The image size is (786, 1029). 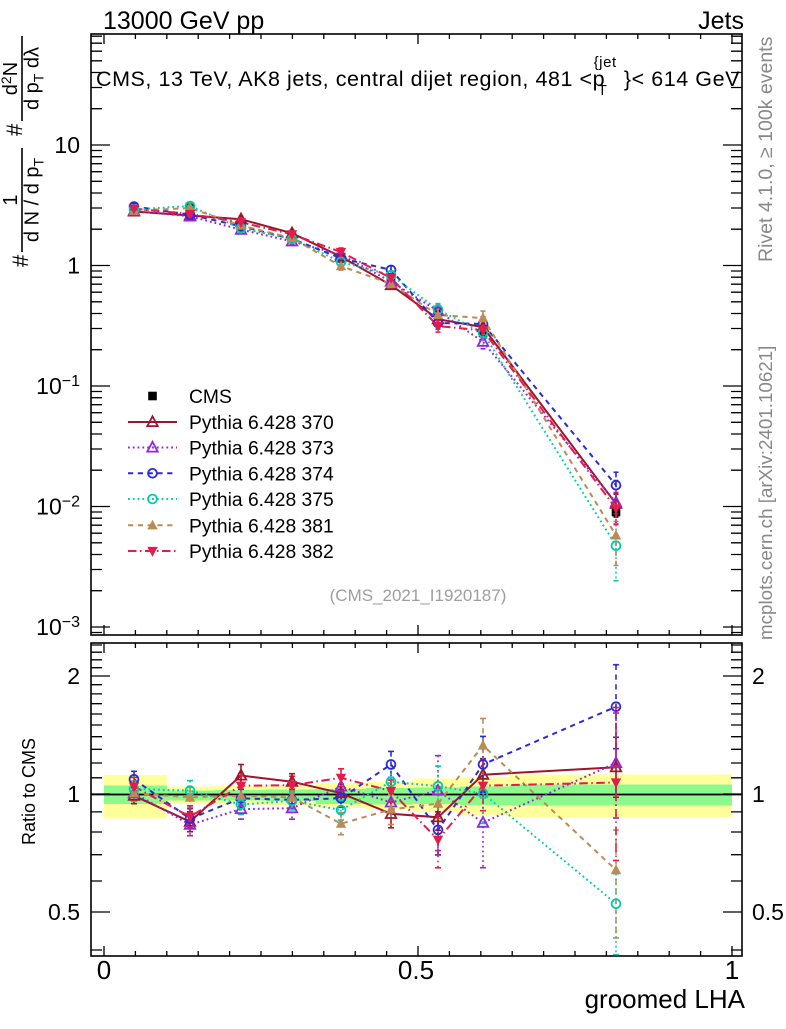 I want to click on svg-text: groomed LHA, so click(x=665, y=999).